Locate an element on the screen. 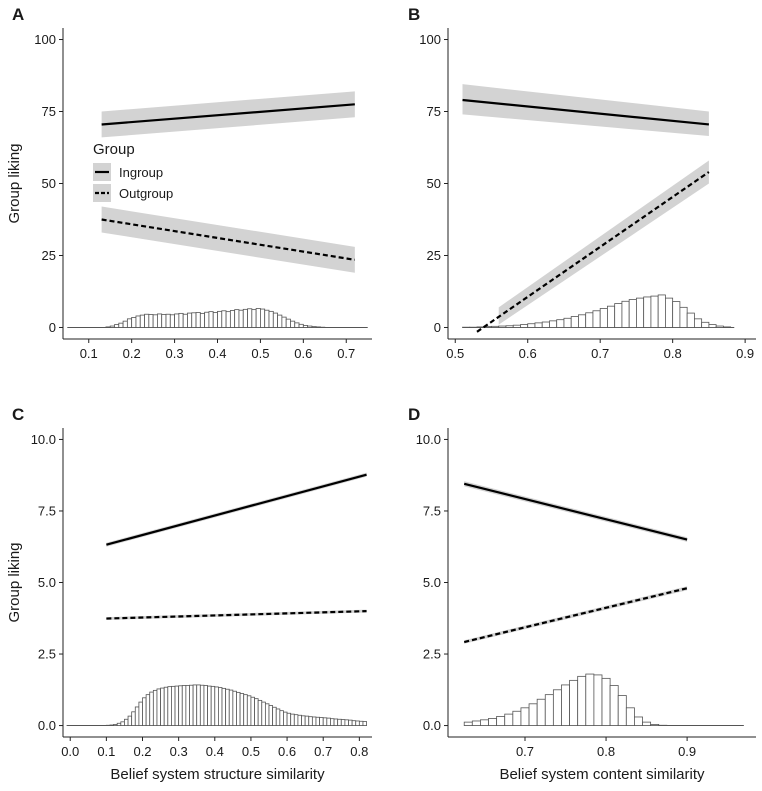  y-tick-label: 100 is located at coordinates (45, 39).